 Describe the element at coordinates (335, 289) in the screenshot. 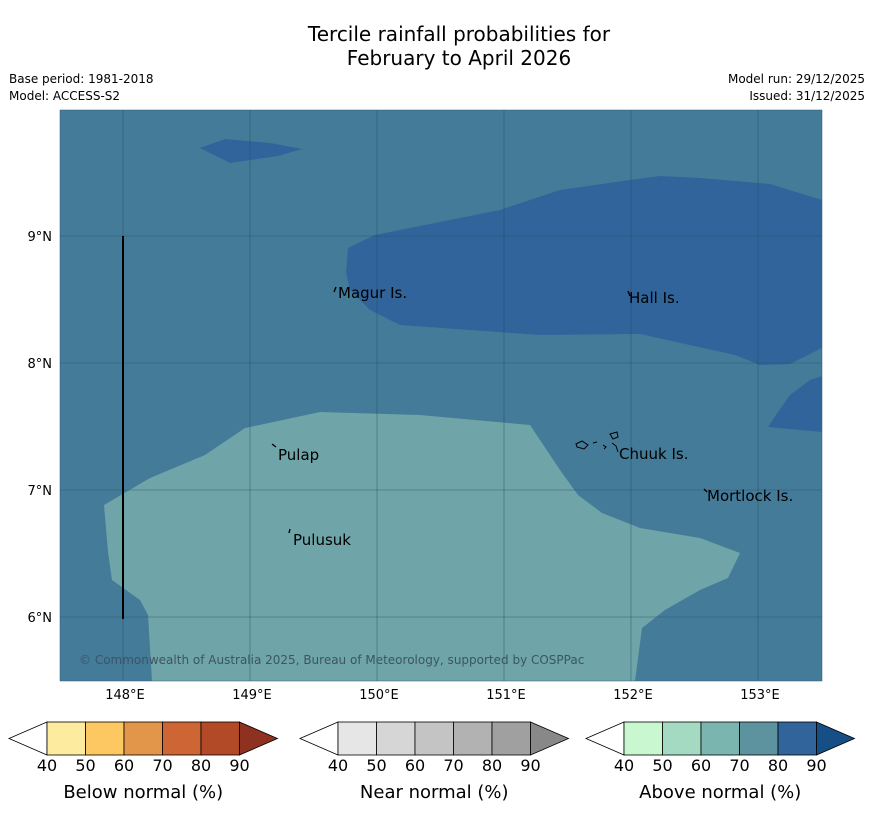

I see `magur-island-shape` at that location.